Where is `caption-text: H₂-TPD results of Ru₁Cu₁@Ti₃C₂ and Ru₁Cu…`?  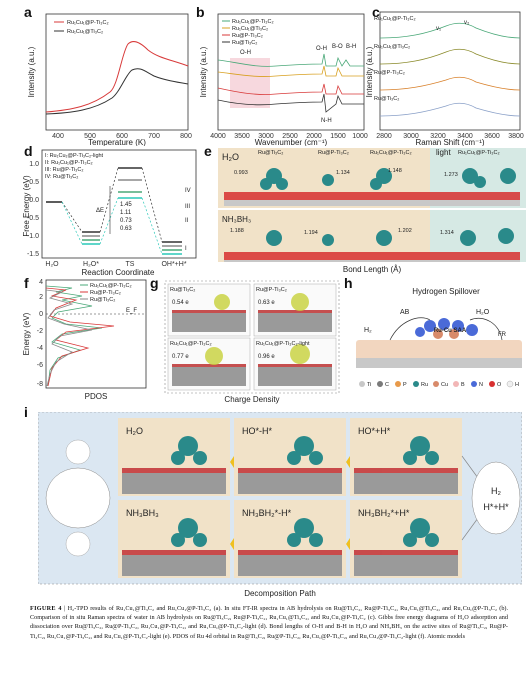
caption-text: H₂-TPD results of Ru₁Cu₁@Ti₃C₂ and Ru₁Cu… is located at coordinates (269, 622).